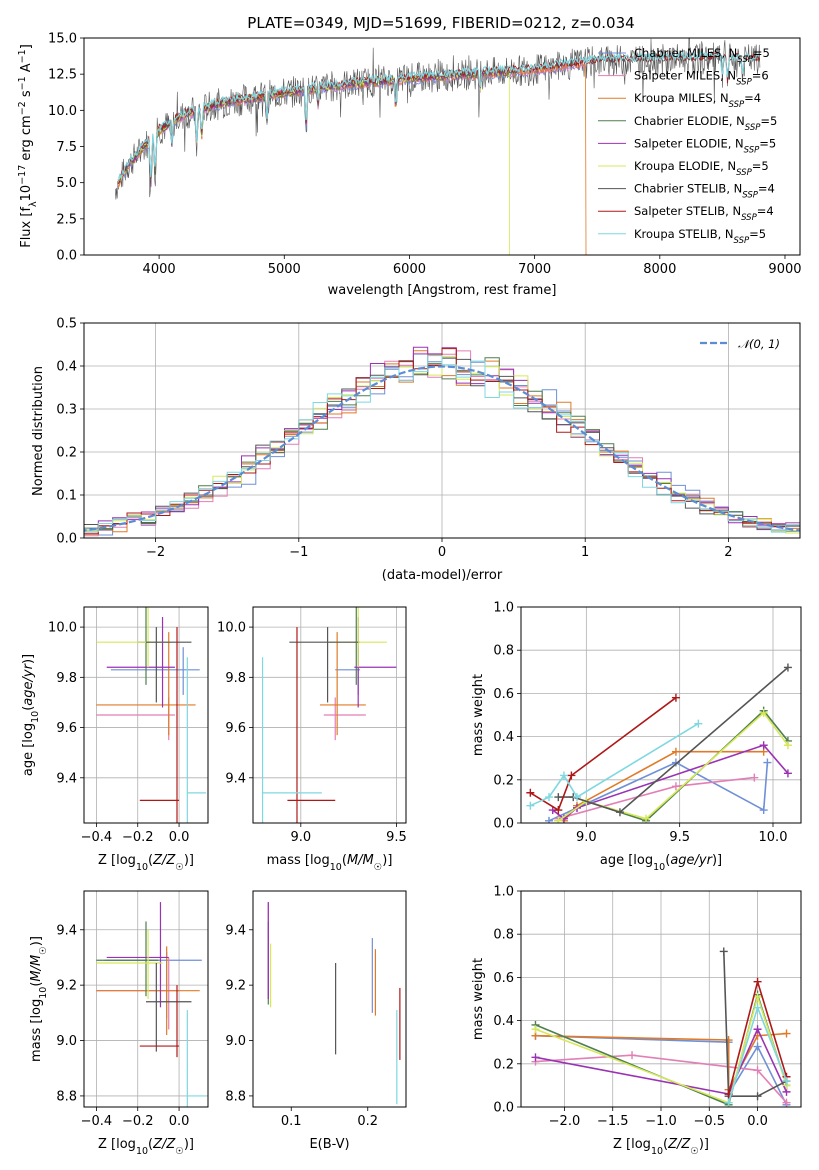 The image size is (819, 1170). What do you see at coordinates (661, 1079) in the screenshot?
I see `weight-series-salpeter-miles` at bounding box center [661, 1079].